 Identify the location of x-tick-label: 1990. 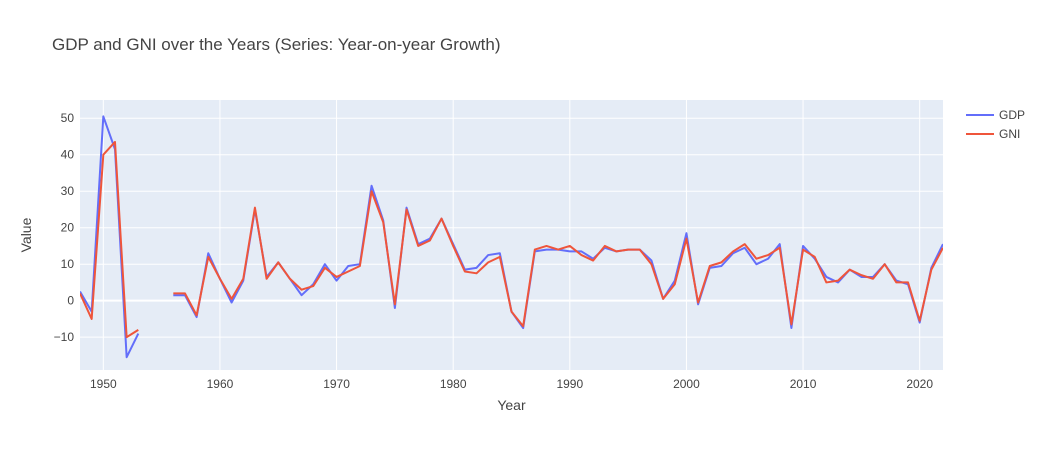
(569, 384).